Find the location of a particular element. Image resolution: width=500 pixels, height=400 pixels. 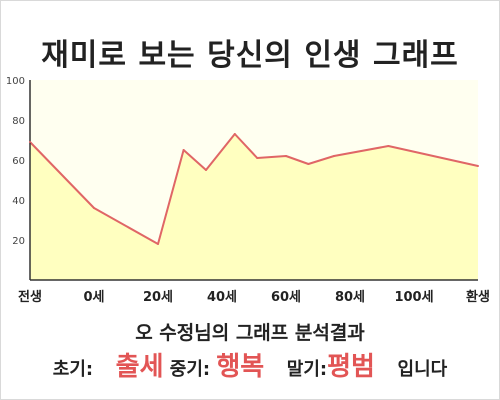

y-axis-ticks: 20 40 60 80 100 is located at coordinates (15, 161).